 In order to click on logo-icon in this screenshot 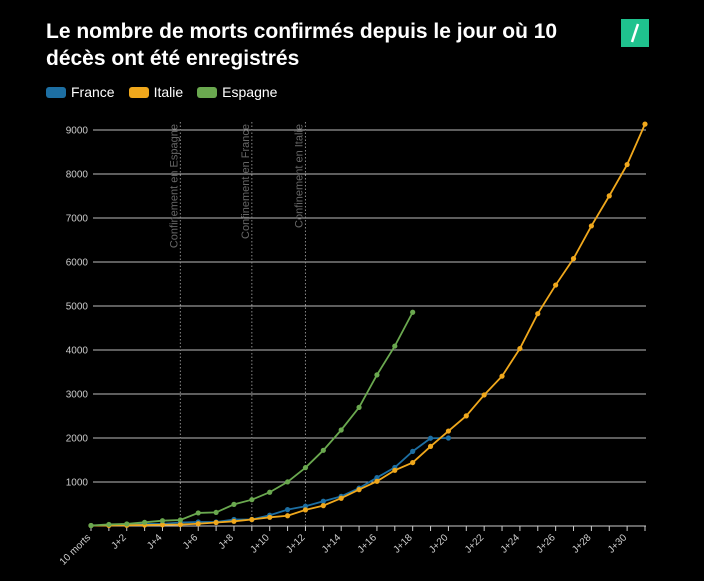, I will do `click(635, 33)`.